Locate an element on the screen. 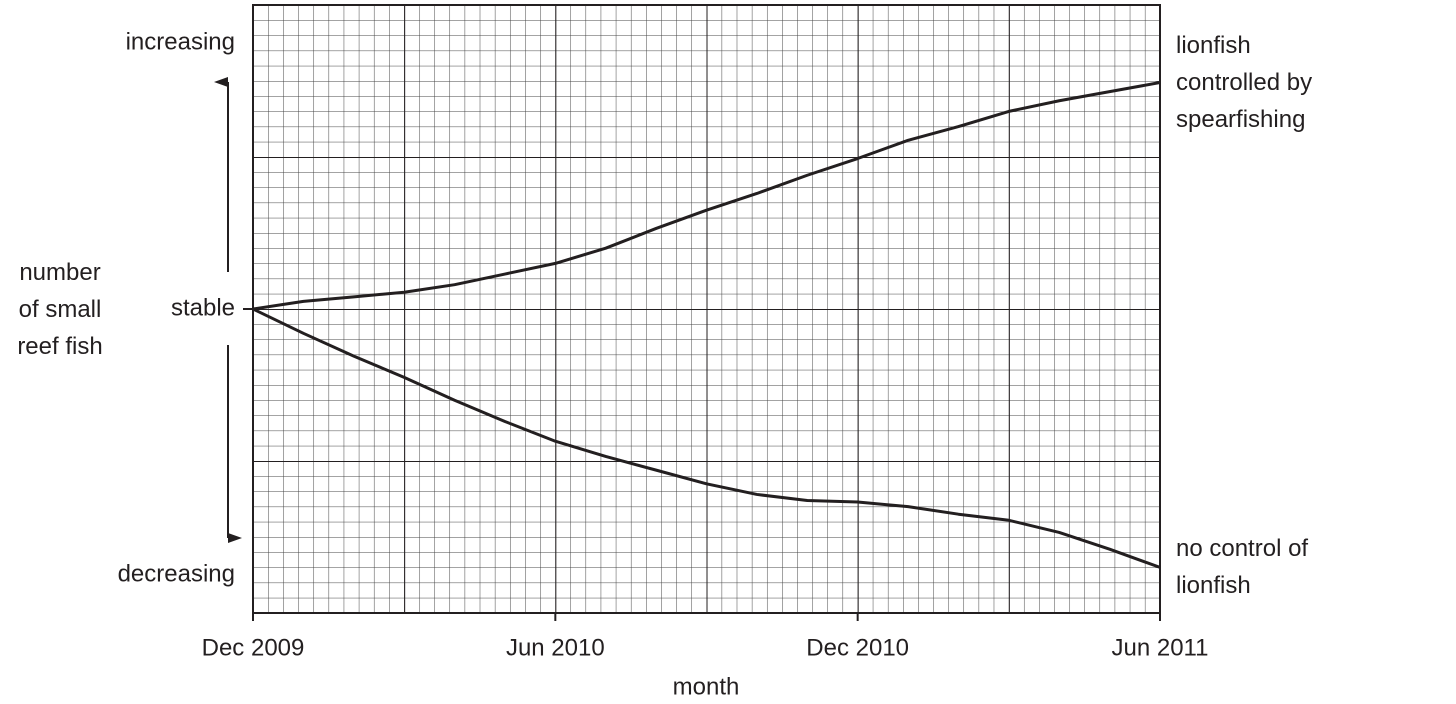 Image resolution: width=1456 pixels, height=704 pixels. x-axis-label: month is located at coordinates (706, 686).